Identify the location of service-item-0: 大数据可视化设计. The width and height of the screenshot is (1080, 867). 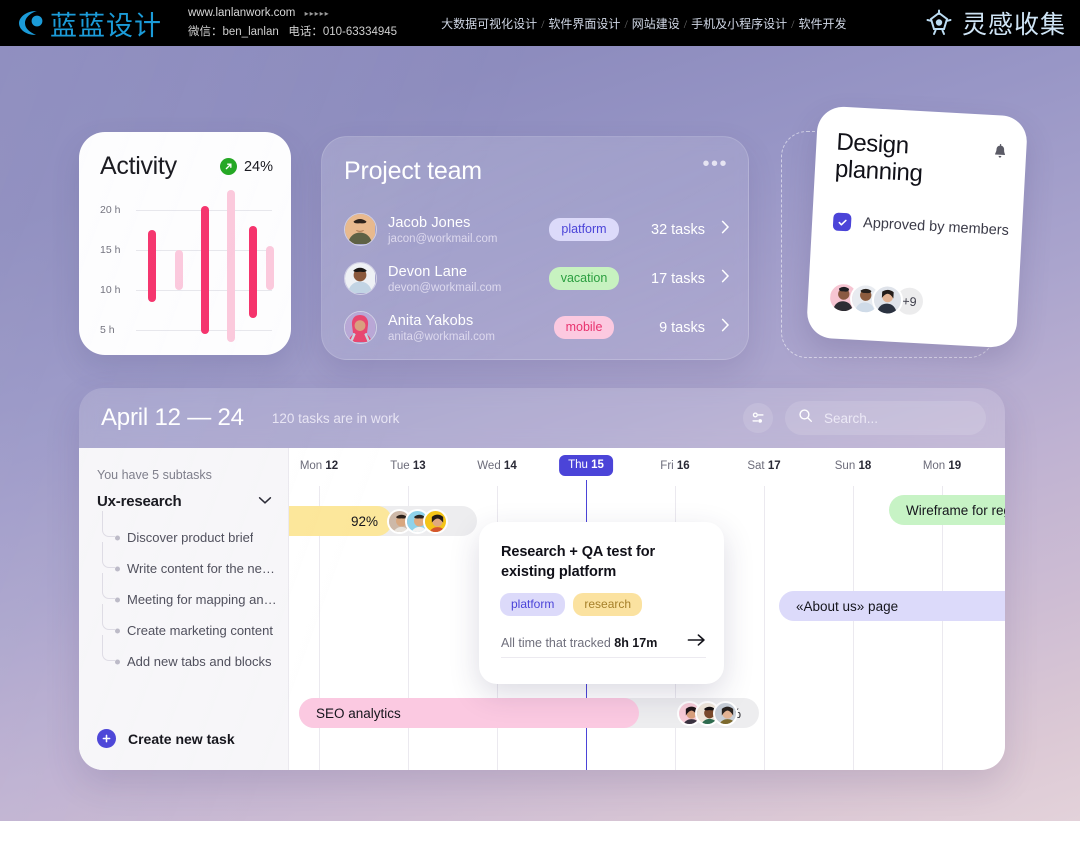
(489, 23).